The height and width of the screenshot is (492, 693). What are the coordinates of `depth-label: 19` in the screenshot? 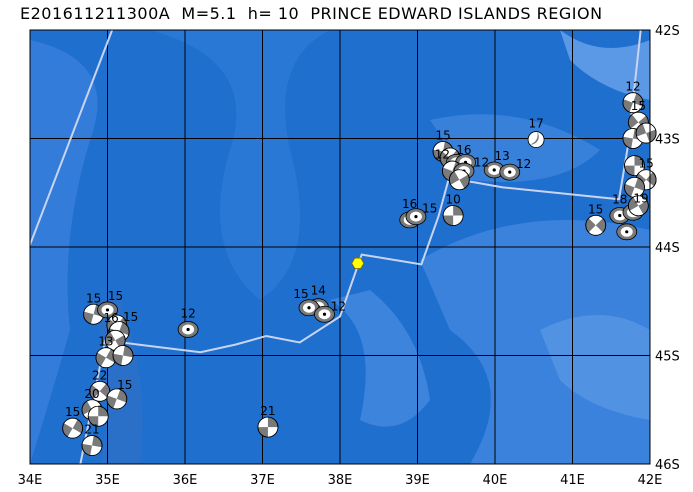 It's located at (640, 198).